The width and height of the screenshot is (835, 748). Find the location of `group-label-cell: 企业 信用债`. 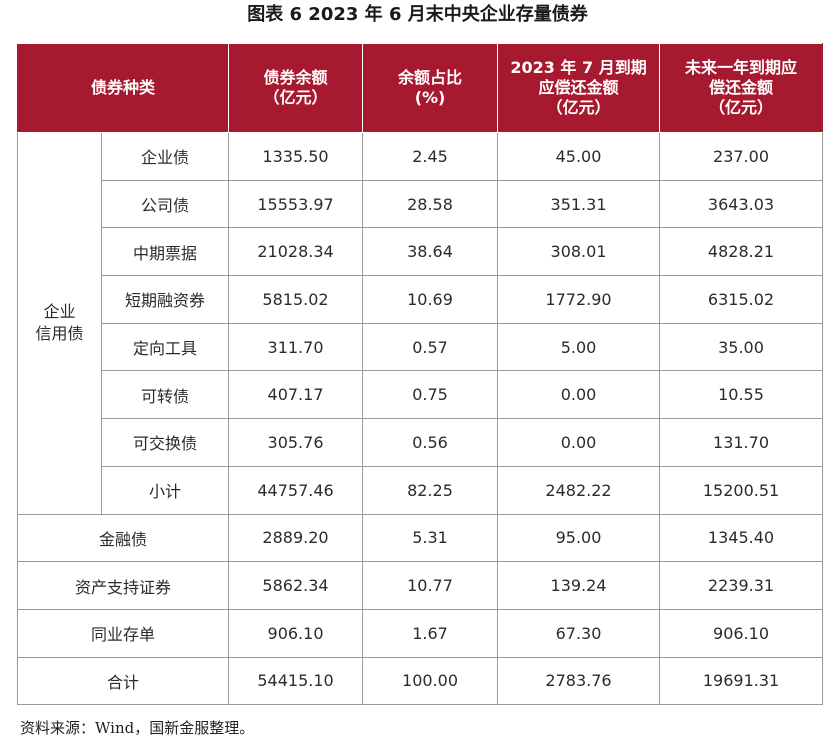

group-label-cell: 企业 信用债 is located at coordinates (59, 323).